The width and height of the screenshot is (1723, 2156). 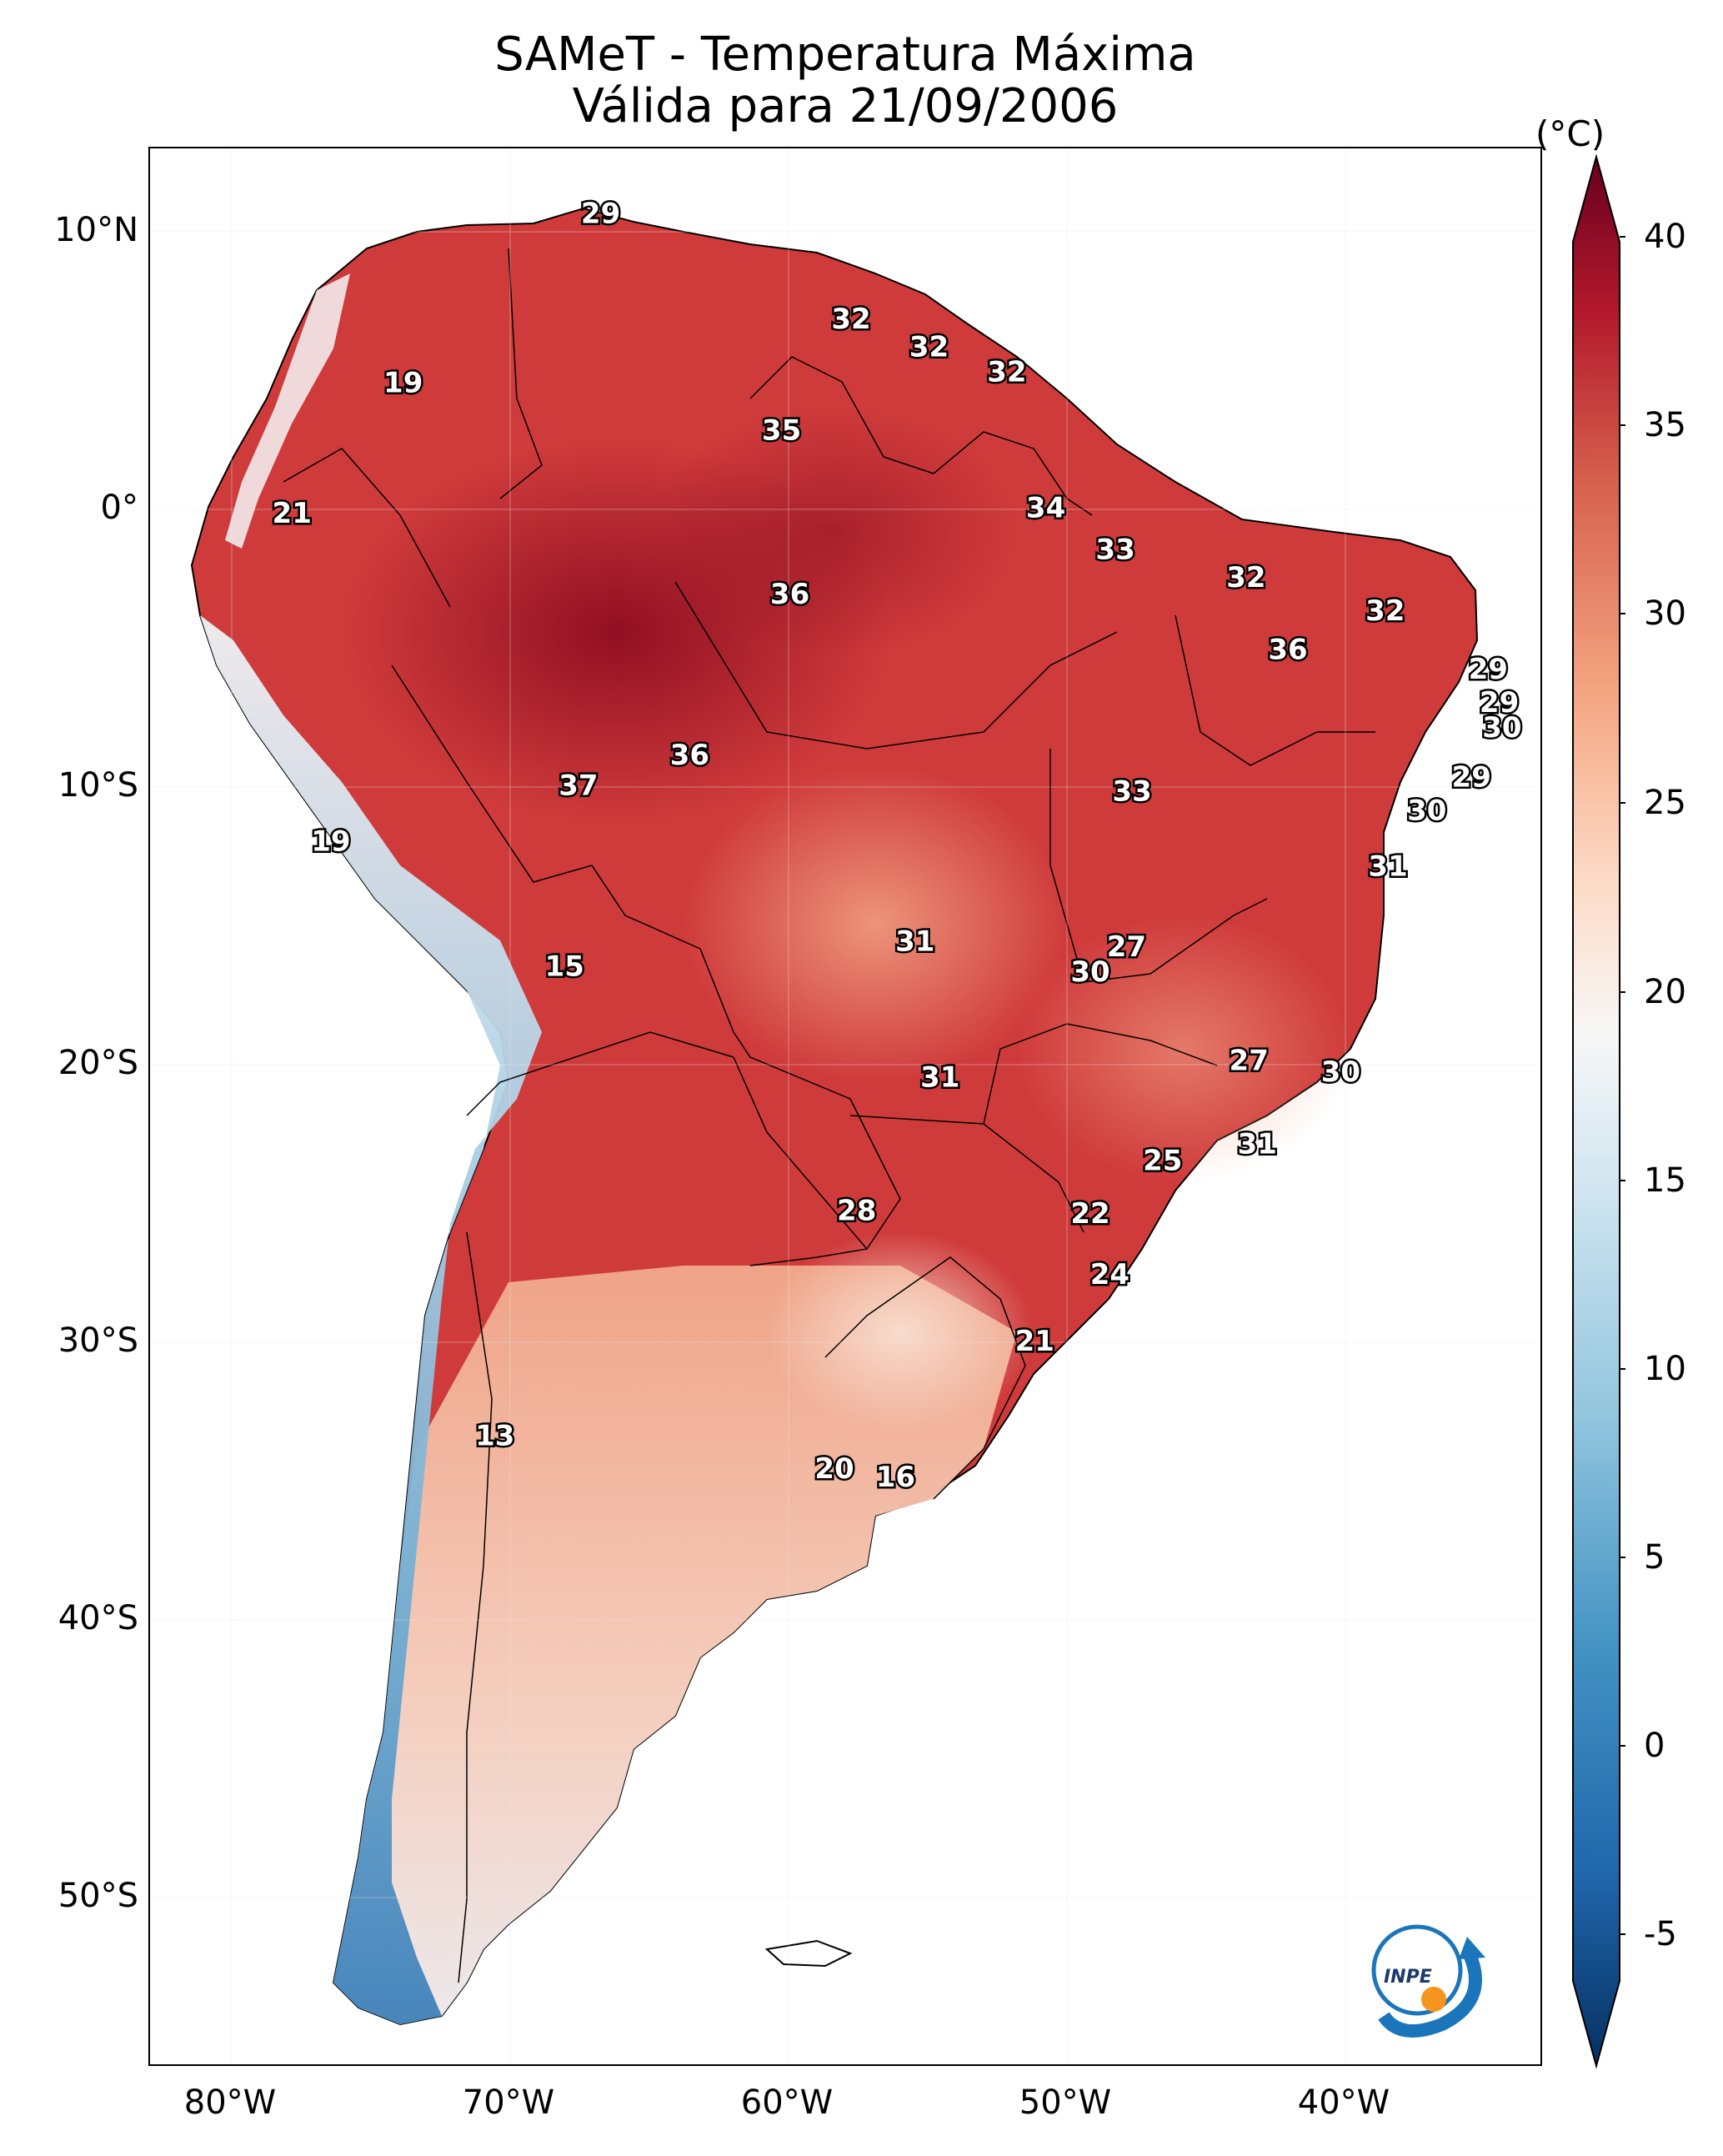 I want to click on station-label: 13, so click(x=494, y=1435).